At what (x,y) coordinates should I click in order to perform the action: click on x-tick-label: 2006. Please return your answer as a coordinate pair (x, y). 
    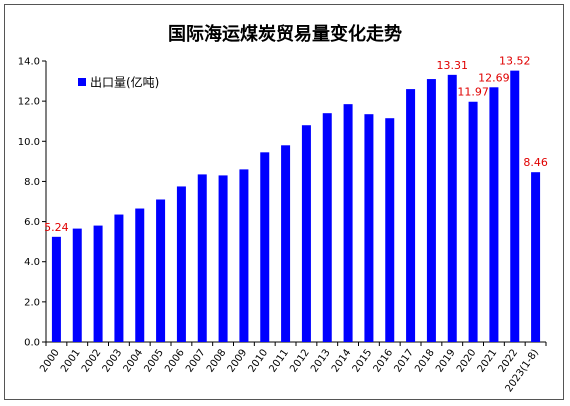
    Looking at the image, I should click on (175, 360).